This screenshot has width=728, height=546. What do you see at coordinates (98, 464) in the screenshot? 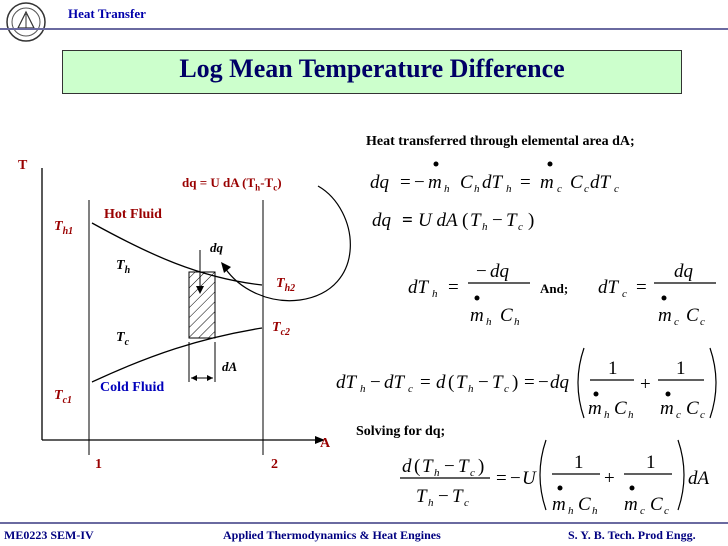
I see `station-1-label: 1` at bounding box center [98, 464].